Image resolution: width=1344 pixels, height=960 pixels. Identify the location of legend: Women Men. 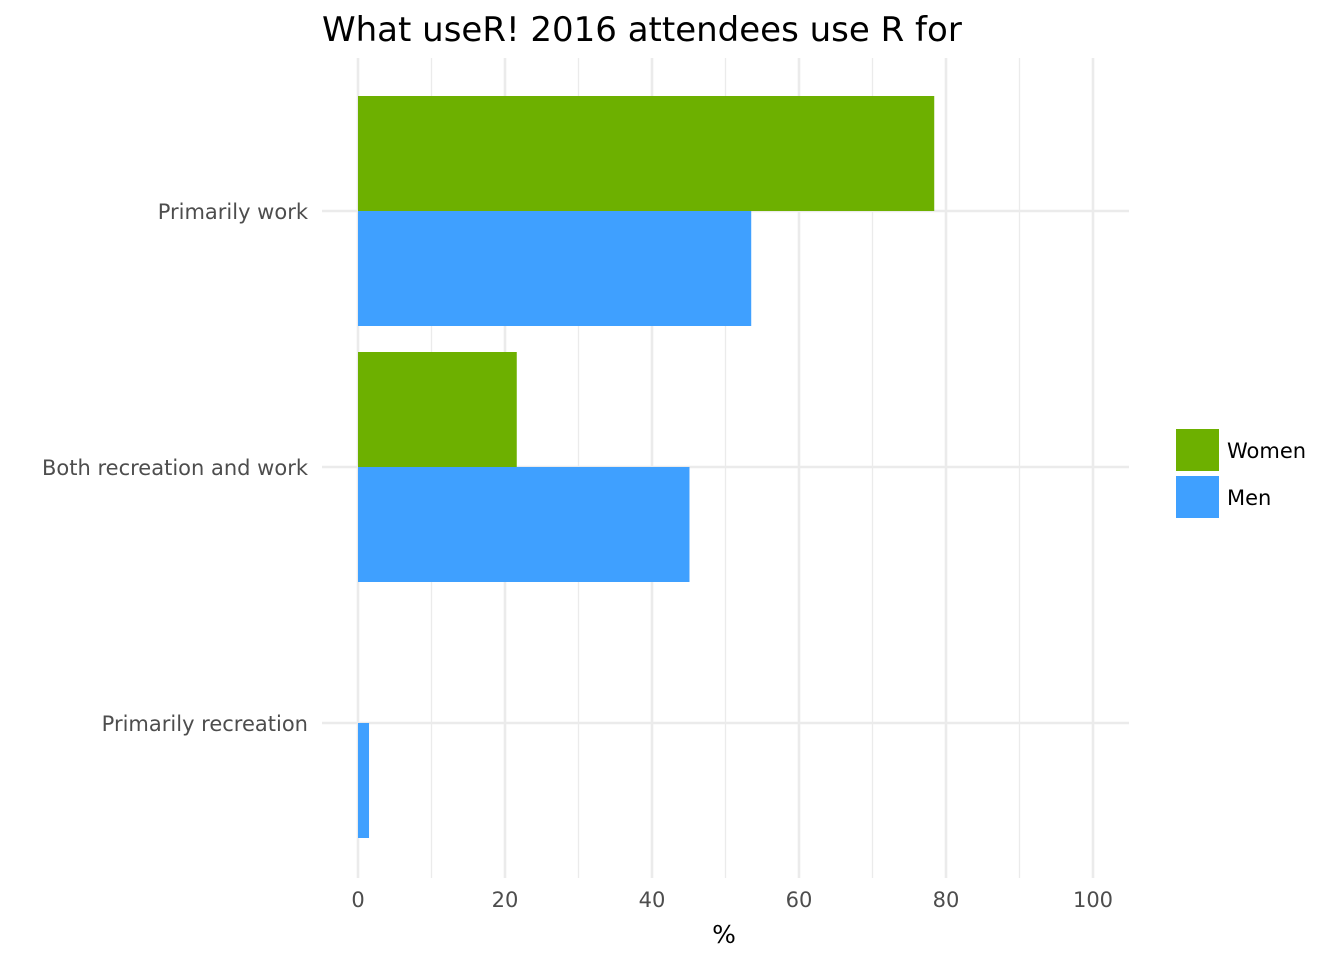
(1241, 473).